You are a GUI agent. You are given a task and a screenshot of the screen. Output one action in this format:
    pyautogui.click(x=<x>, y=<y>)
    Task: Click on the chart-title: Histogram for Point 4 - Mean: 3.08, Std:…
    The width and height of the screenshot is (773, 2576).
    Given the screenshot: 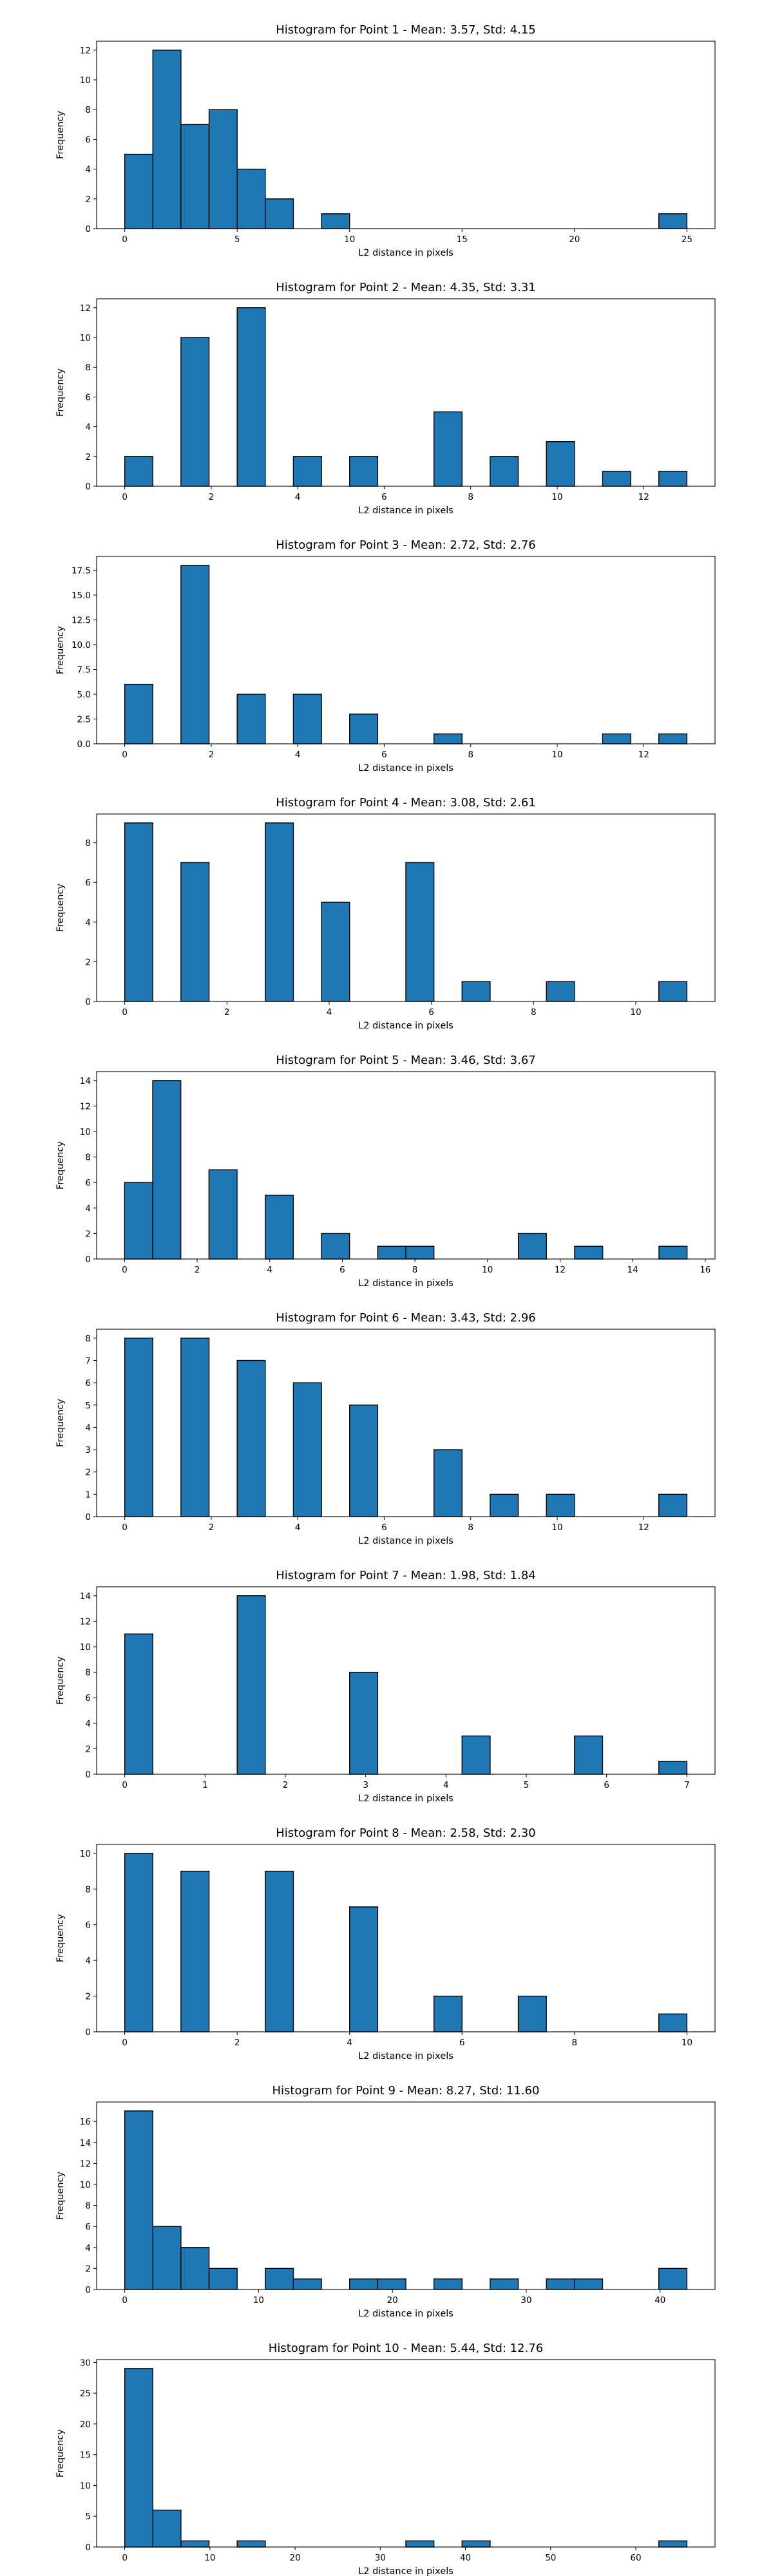 What is the action you would take?
    pyautogui.click(x=406, y=803)
    